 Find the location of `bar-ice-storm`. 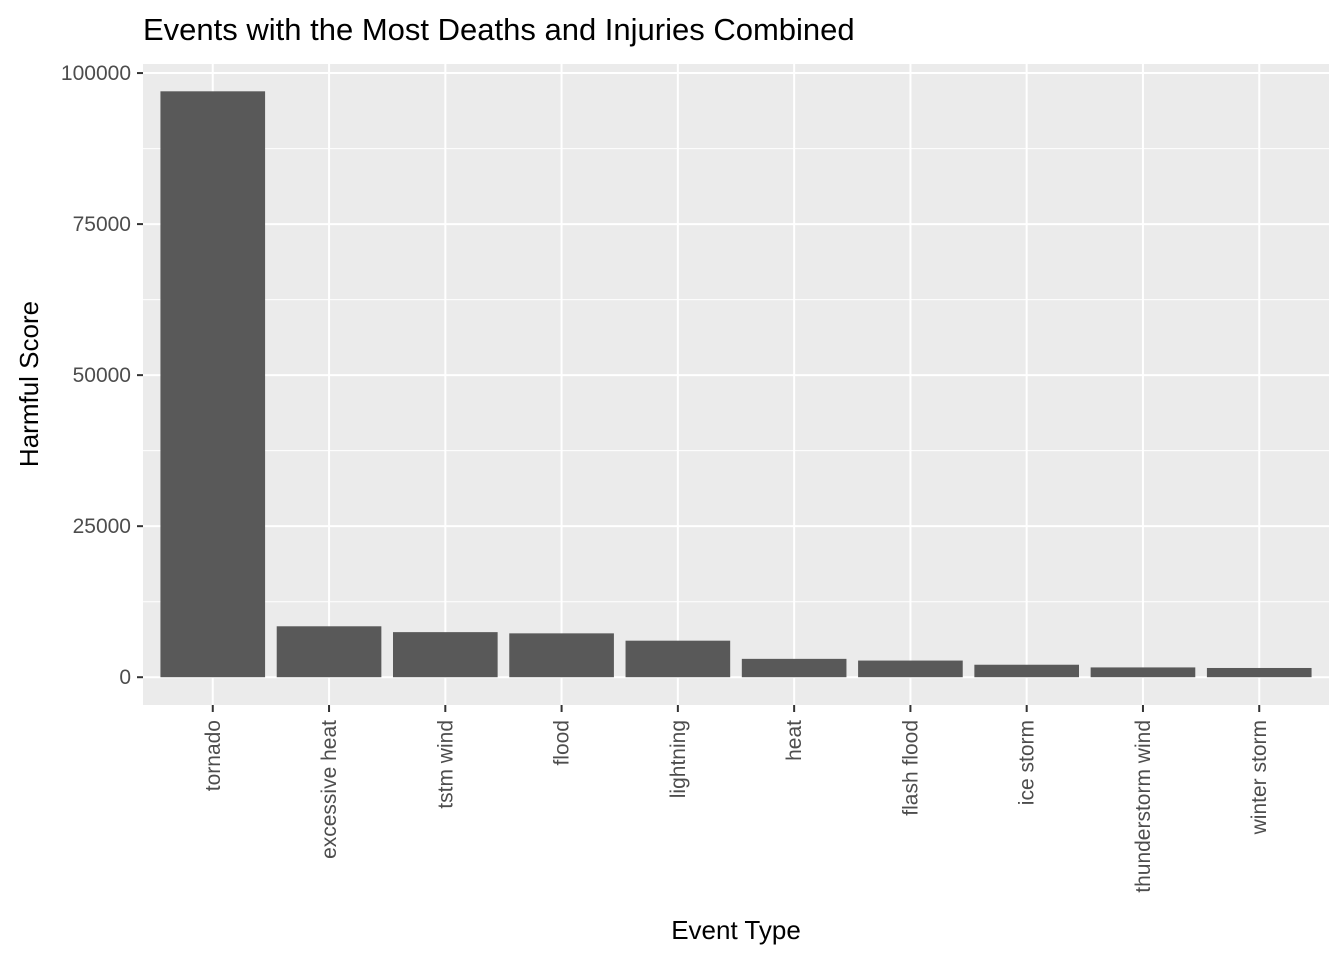

bar-ice-storm is located at coordinates (1027, 671).